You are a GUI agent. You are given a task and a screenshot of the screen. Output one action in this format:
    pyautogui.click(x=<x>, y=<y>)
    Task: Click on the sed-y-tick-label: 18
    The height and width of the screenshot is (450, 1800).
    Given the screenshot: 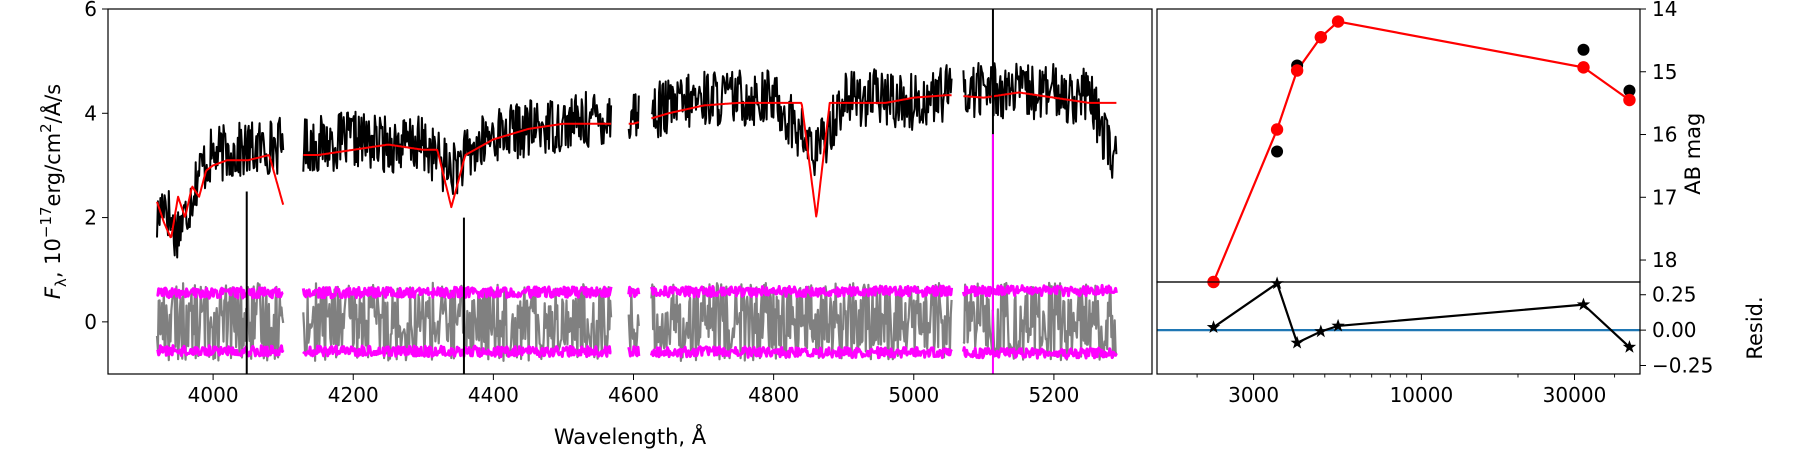 What is the action you would take?
    pyautogui.click(x=1664, y=260)
    